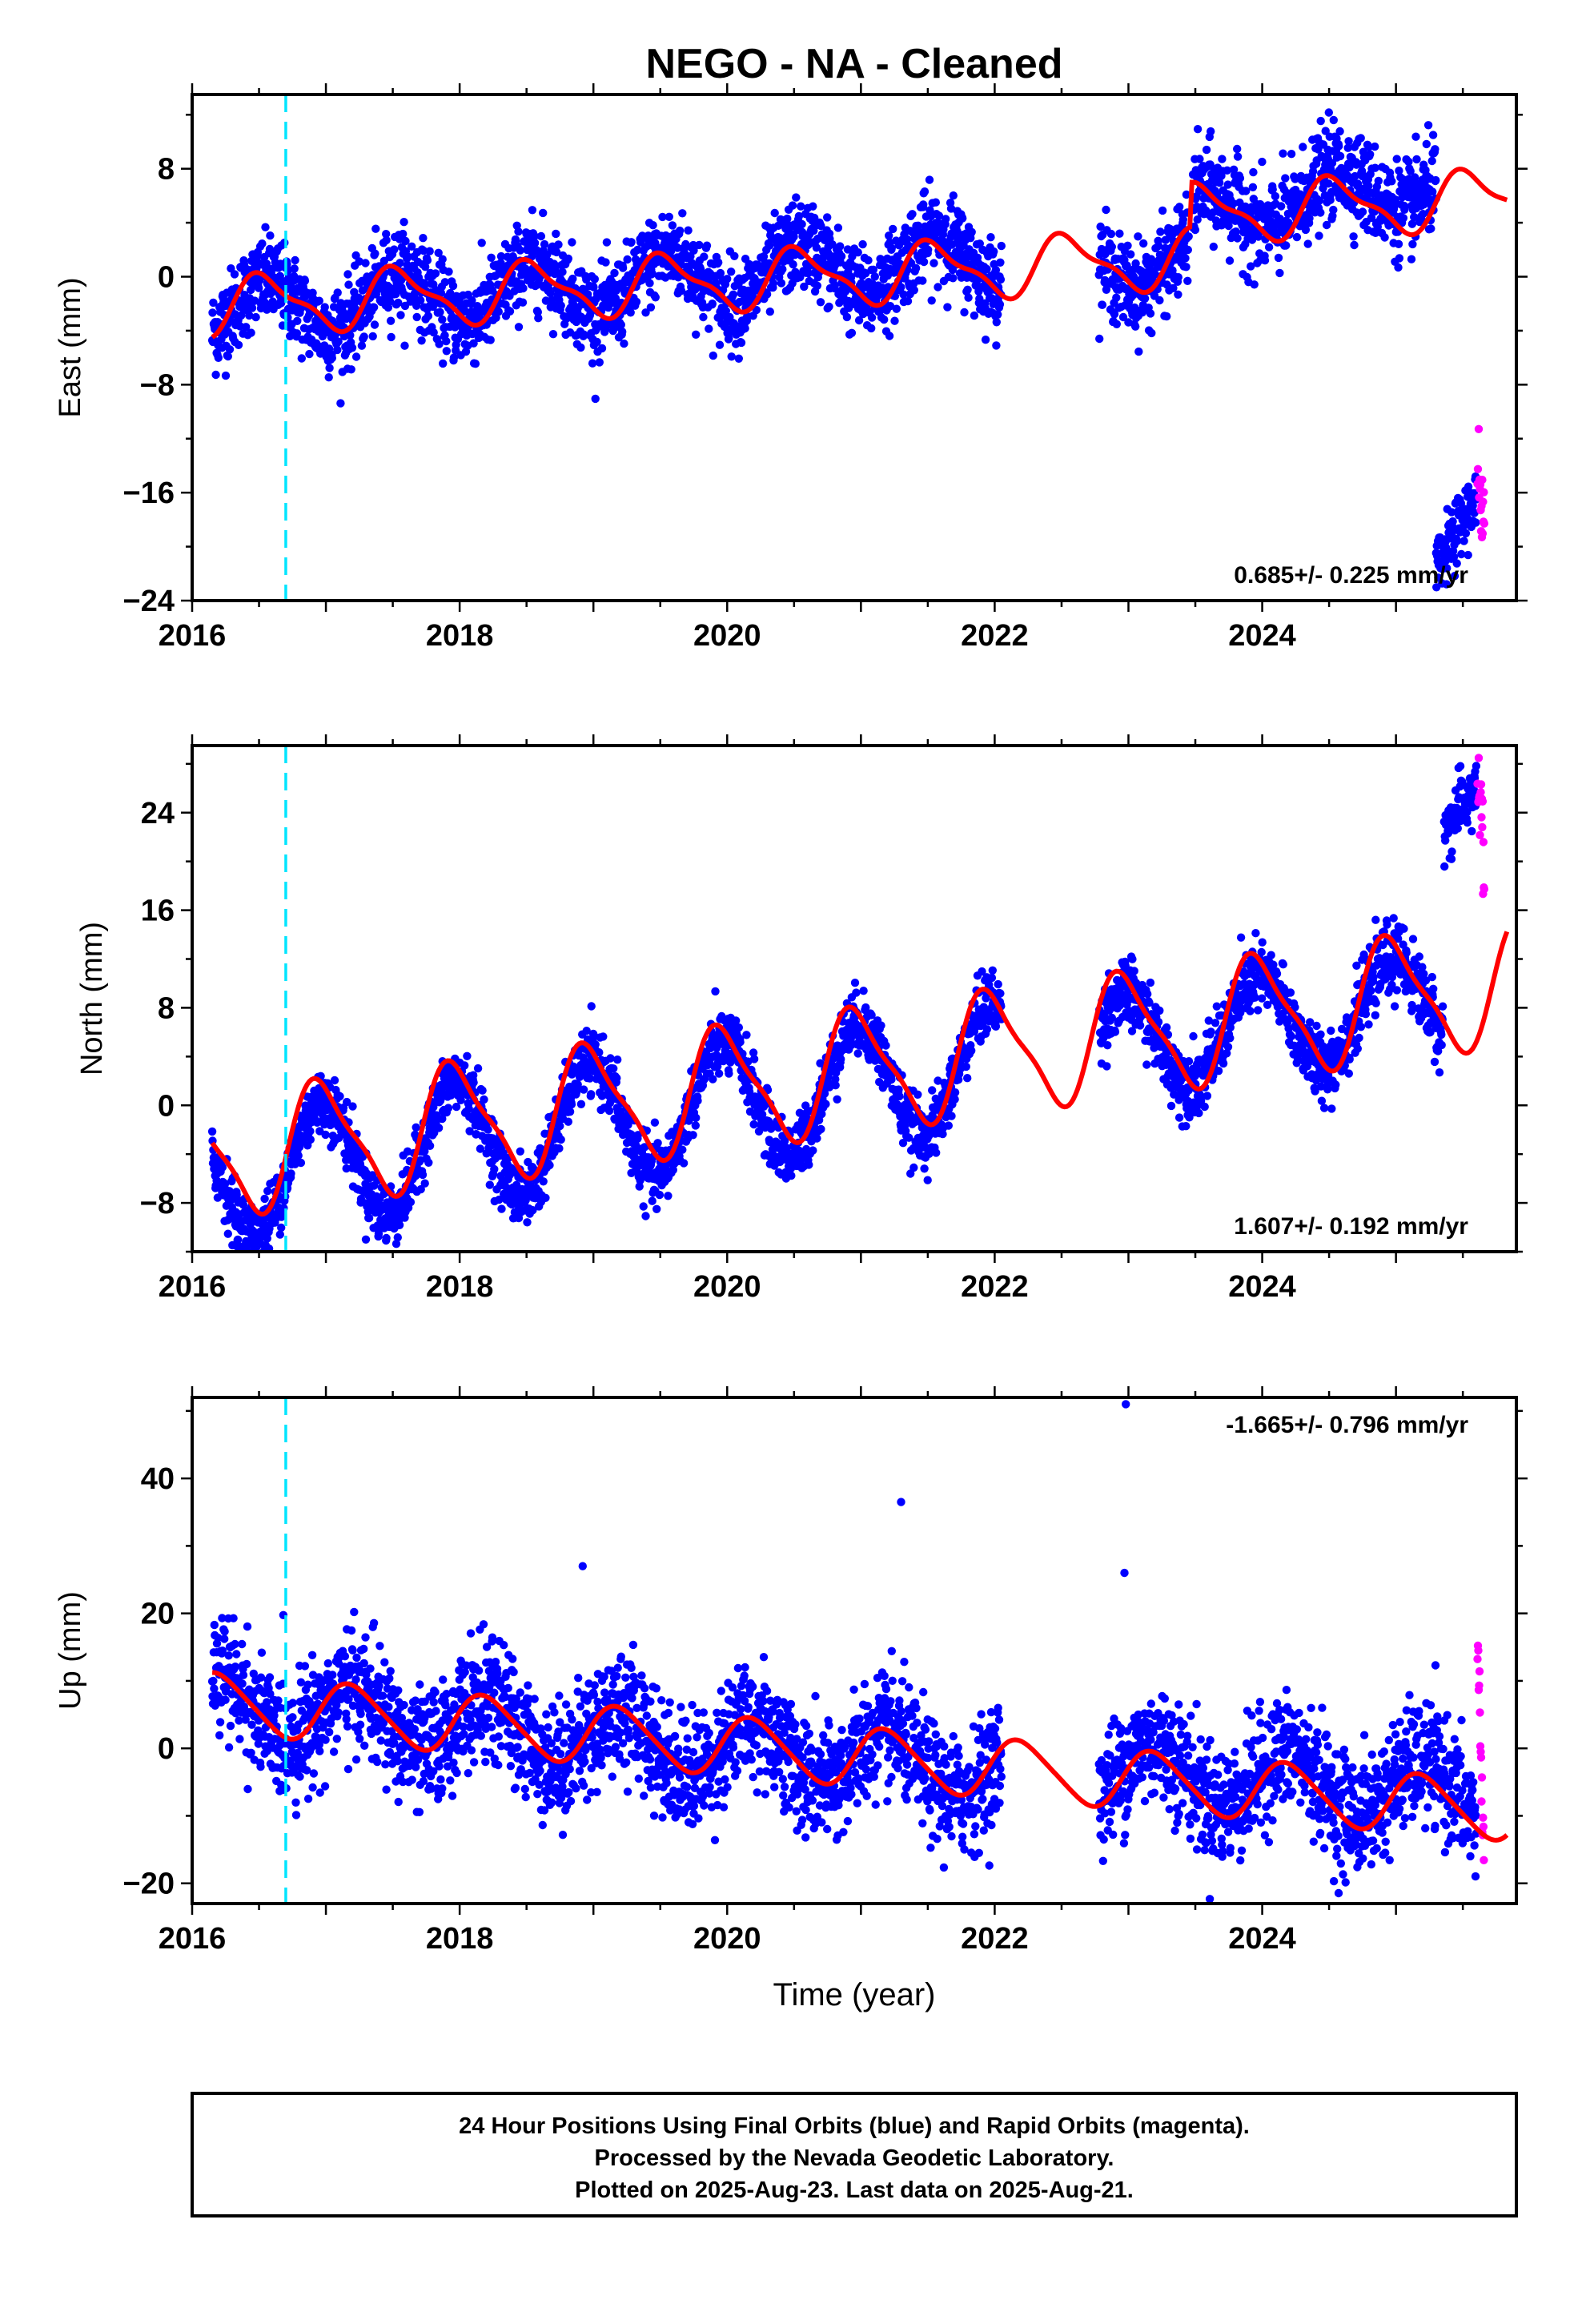  What do you see at coordinates (1483, 533) in the screenshot?
I see `rapid-orbit-point` at bounding box center [1483, 533].